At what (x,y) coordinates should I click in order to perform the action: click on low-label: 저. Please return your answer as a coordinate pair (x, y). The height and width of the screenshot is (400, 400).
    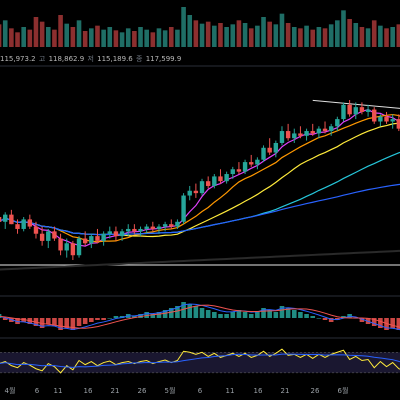
    Looking at the image, I should click on (90, 59).